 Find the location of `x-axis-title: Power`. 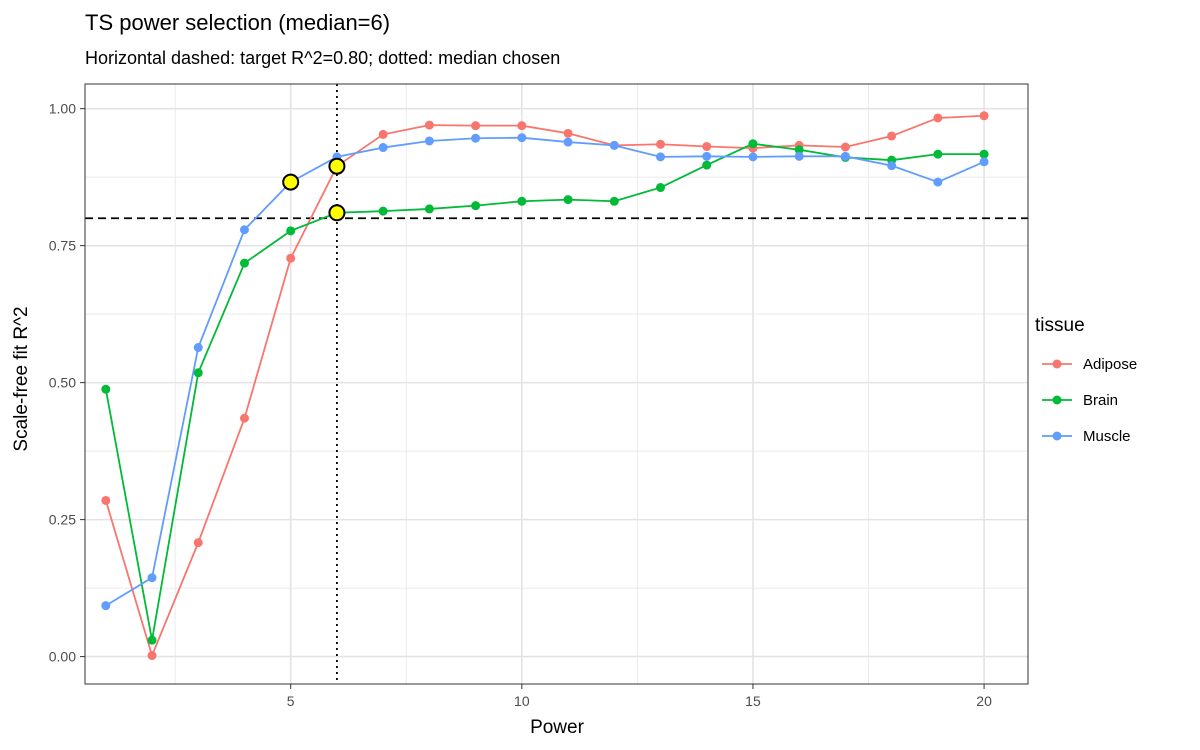

x-axis-title: Power is located at coordinates (557, 727).